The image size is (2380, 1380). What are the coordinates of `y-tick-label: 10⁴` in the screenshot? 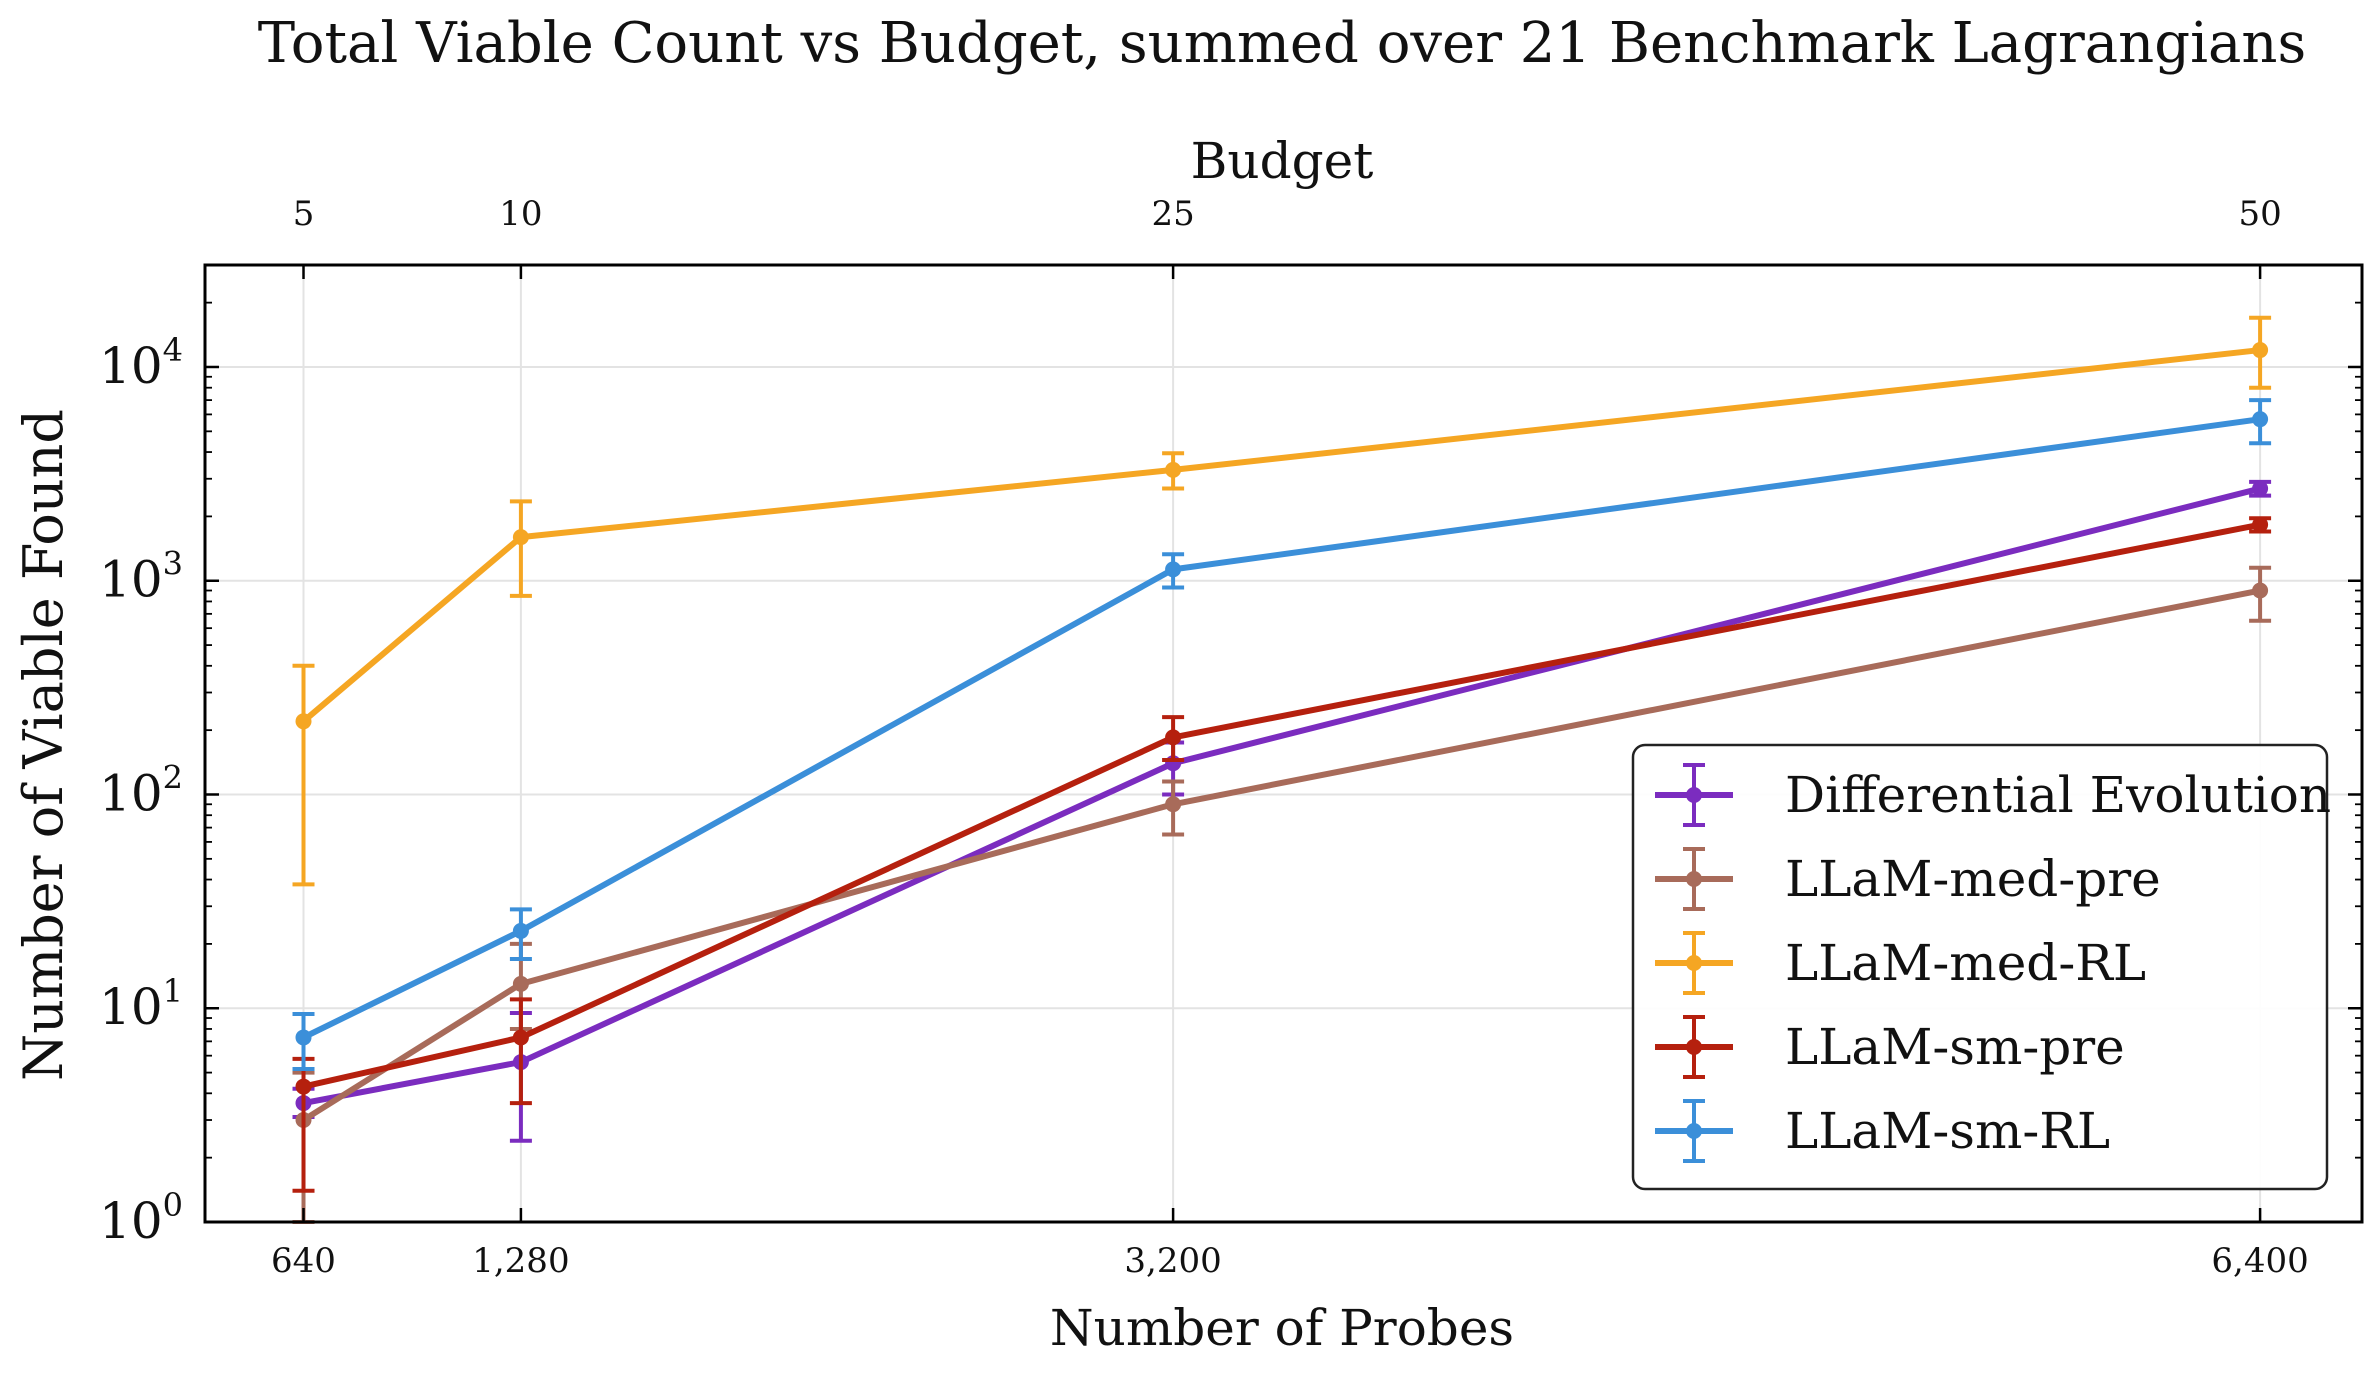 It's located at (141, 363).